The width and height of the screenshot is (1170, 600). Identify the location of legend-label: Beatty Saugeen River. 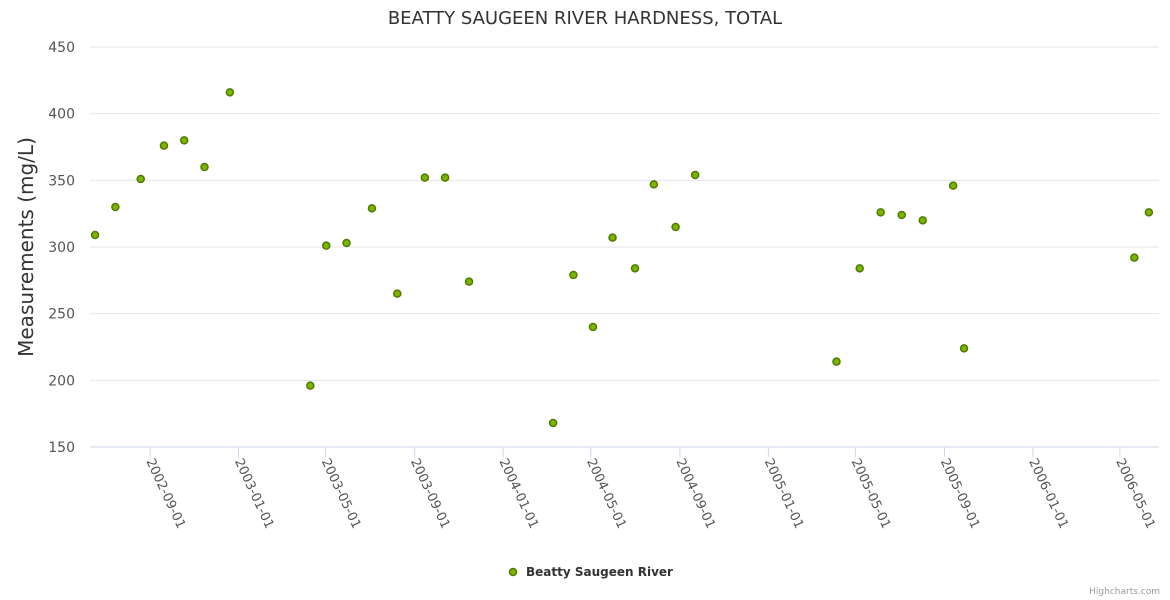
(599, 572).